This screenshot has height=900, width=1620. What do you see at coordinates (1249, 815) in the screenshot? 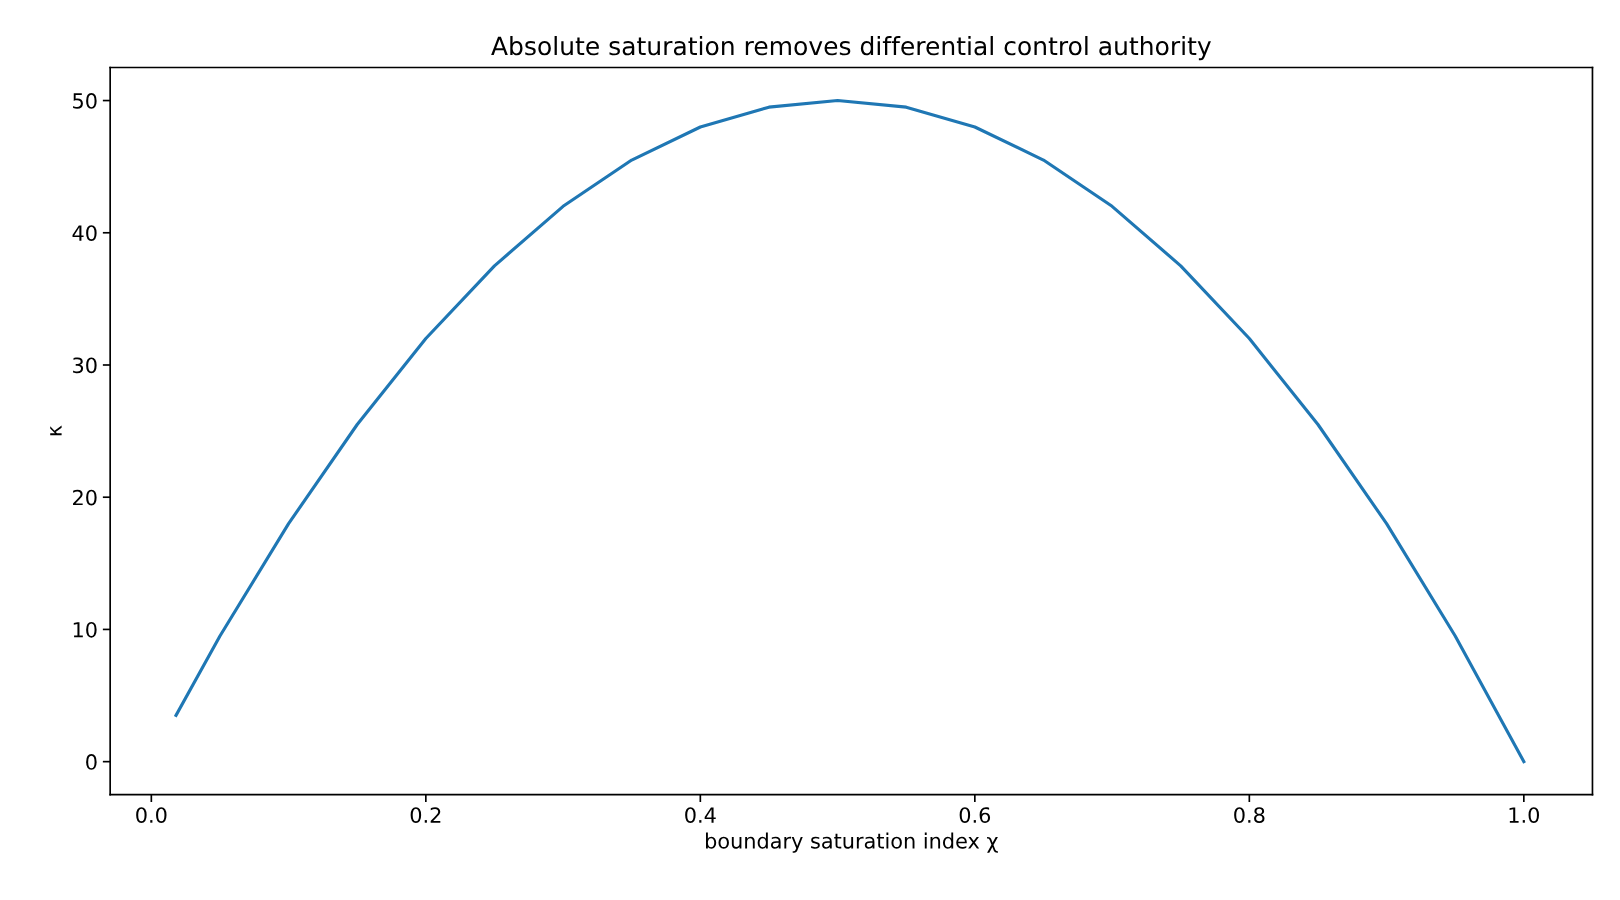
I see `x-tick-label: 0.8` at bounding box center [1249, 815].